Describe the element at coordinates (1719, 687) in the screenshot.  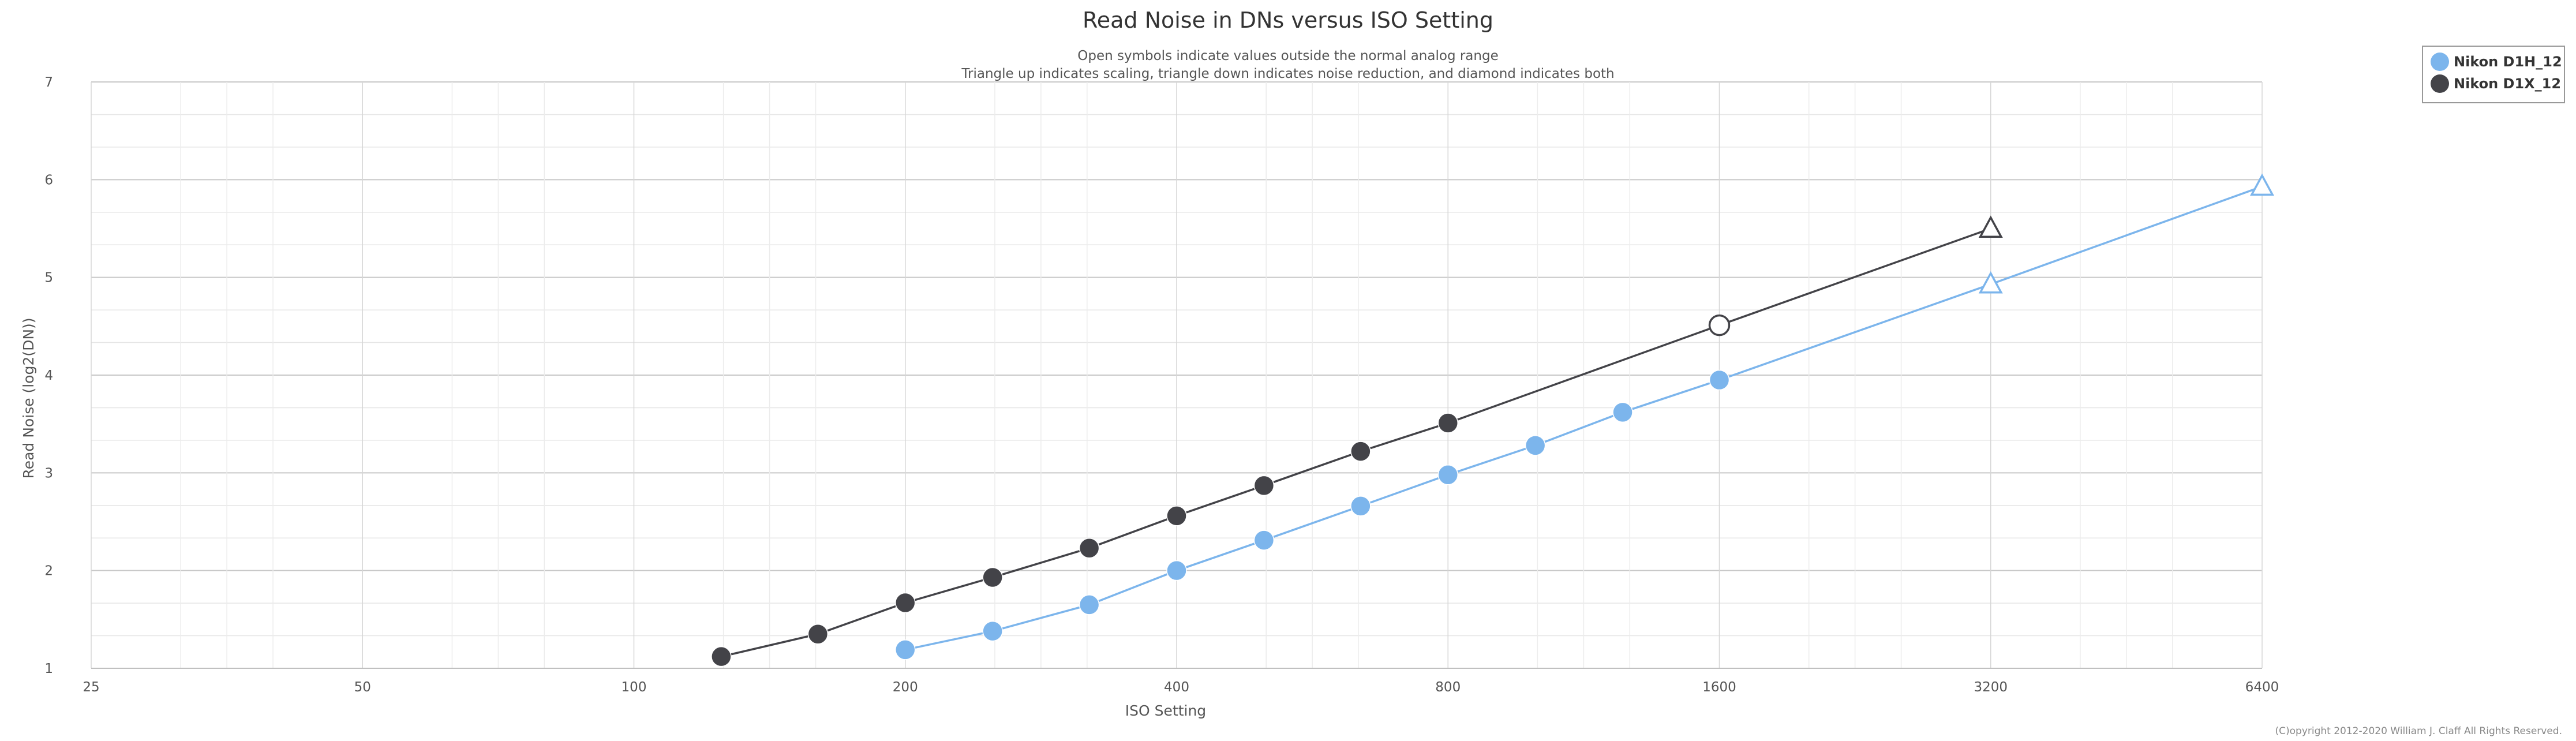
I see `x-tick-label: 1600` at that location.